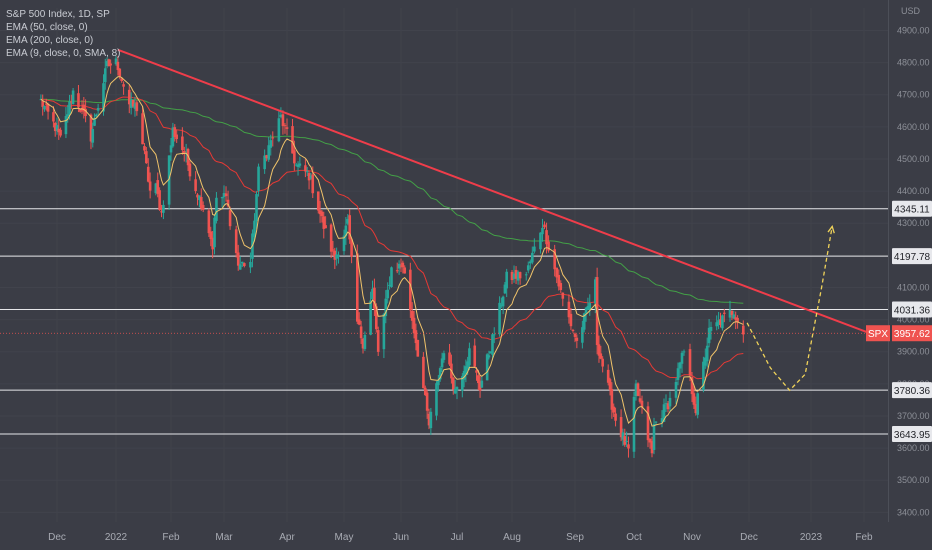  I want to click on price-tick-label: 4700.00, so click(913, 95).